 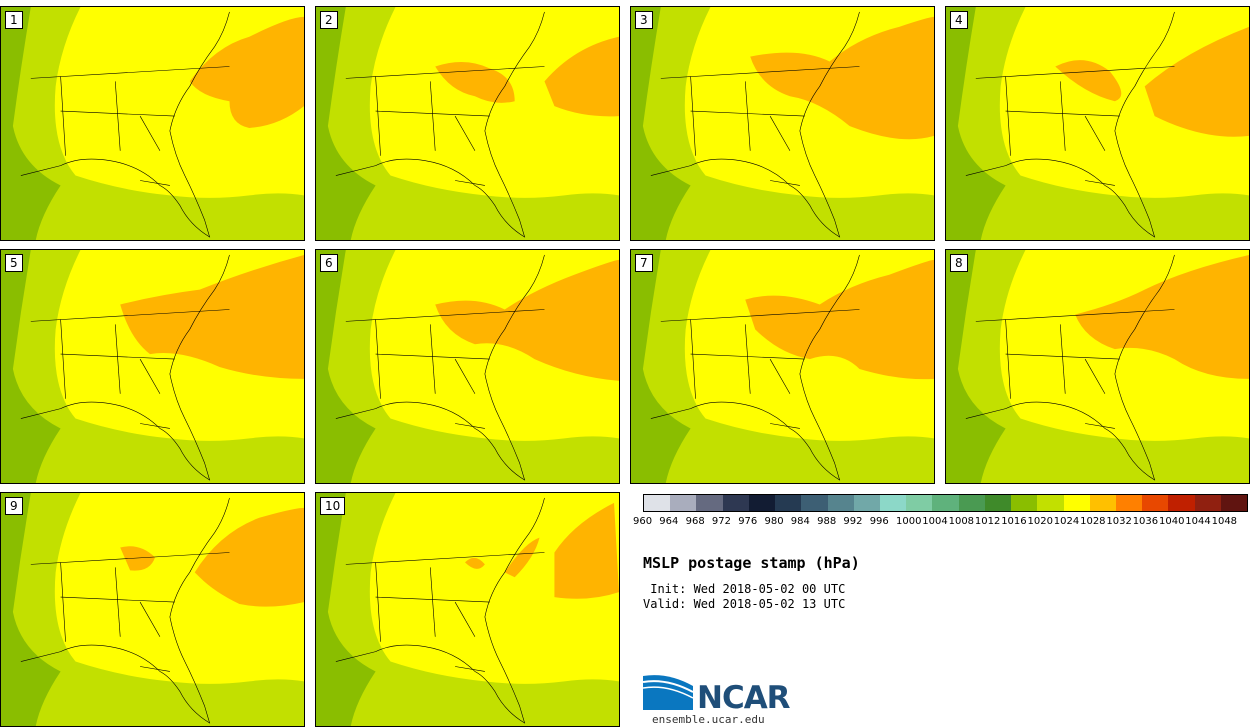 What do you see at coordinates (1119, 521) in the screenshot?
I see `colorbar-tick-label: 1032` at bounding box center [1119, 521].